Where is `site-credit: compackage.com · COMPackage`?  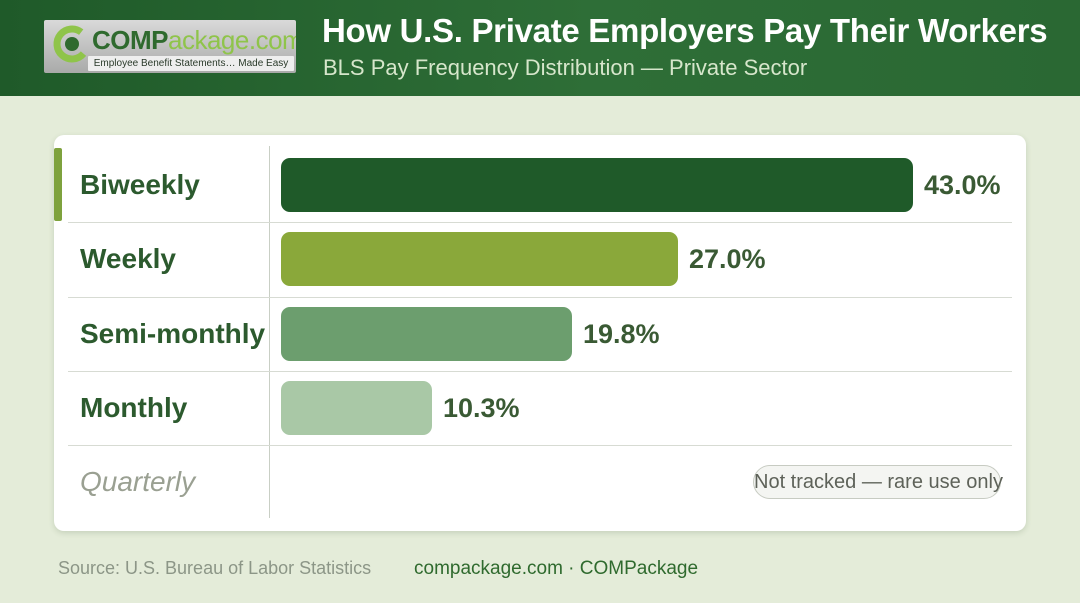
site-credit: compackage.com · COMPackage is located at coordinates (556, 568).